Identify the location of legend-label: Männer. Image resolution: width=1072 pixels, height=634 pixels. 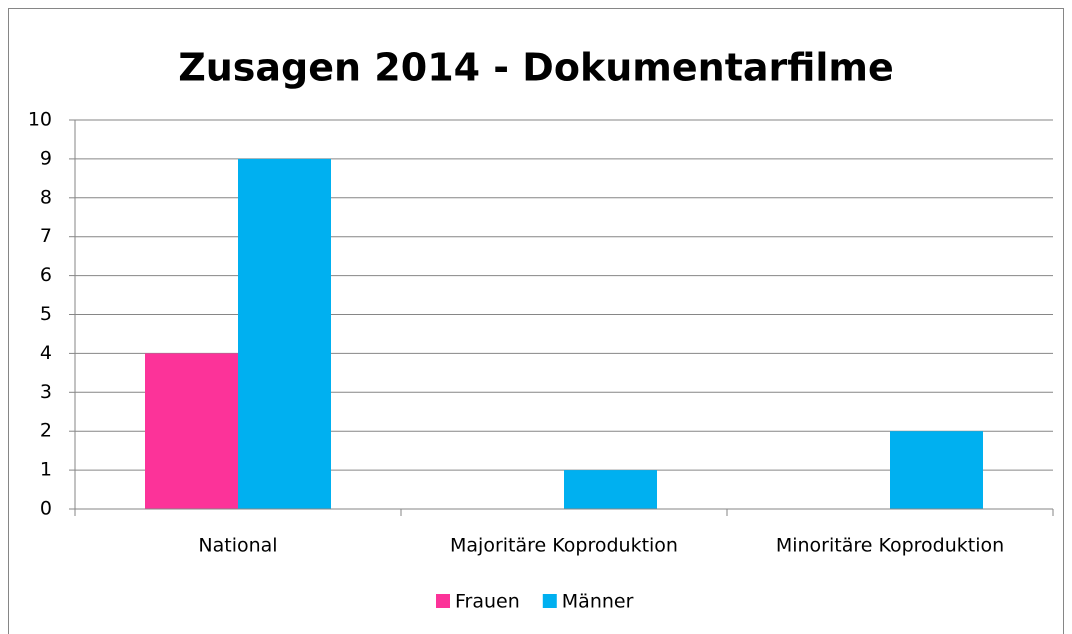
(598, 602).